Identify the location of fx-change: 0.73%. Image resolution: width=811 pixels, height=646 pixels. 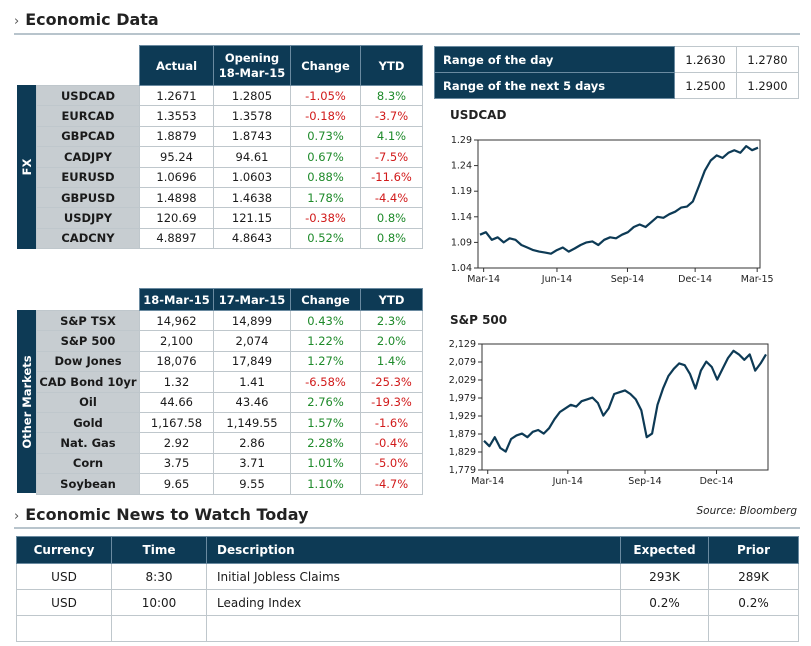
(325, 136).